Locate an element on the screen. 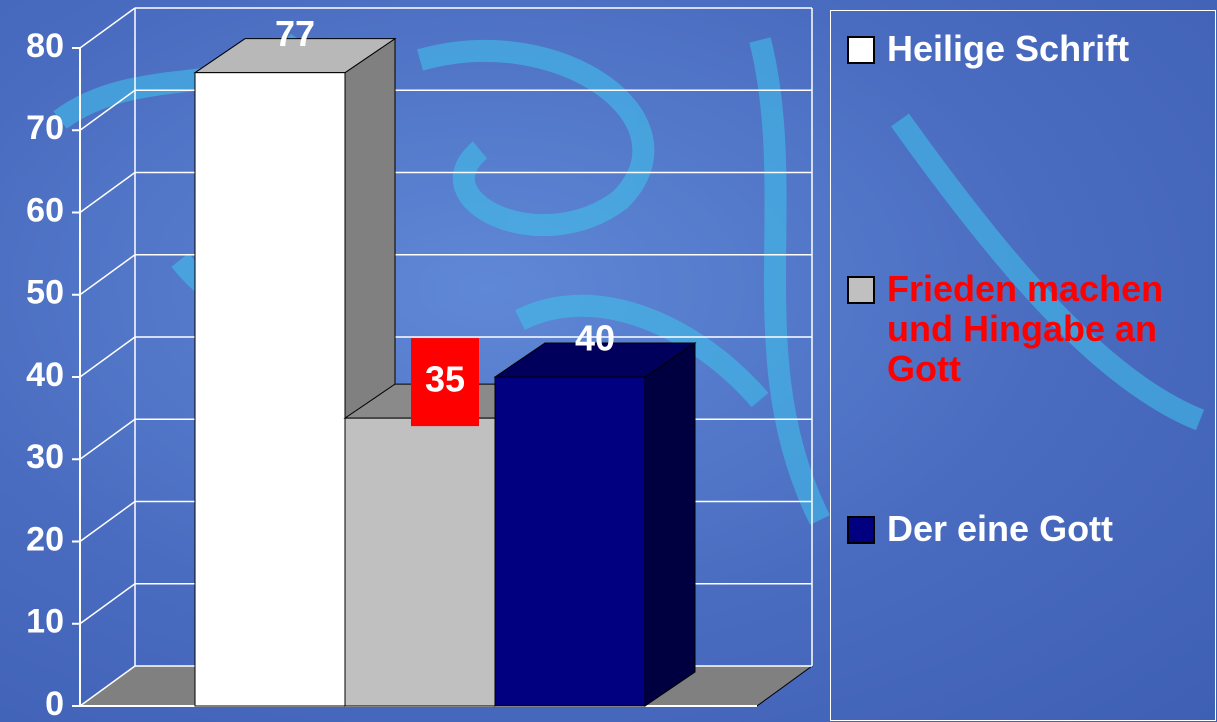 This screenshot has height=722, width=1217. value-label: 35 is located at coordinates (445, 379).